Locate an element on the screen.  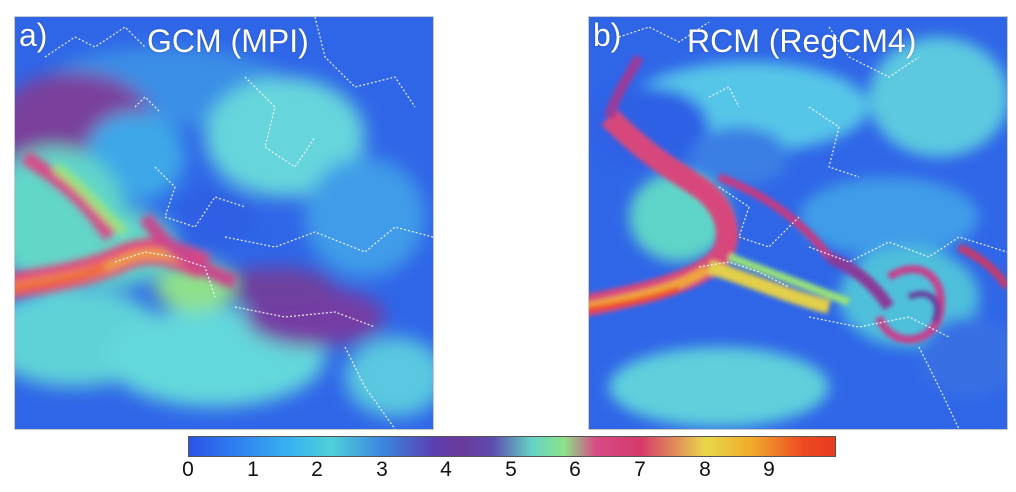
colorbar-tick: 9 is located at coordinates (769, 469).